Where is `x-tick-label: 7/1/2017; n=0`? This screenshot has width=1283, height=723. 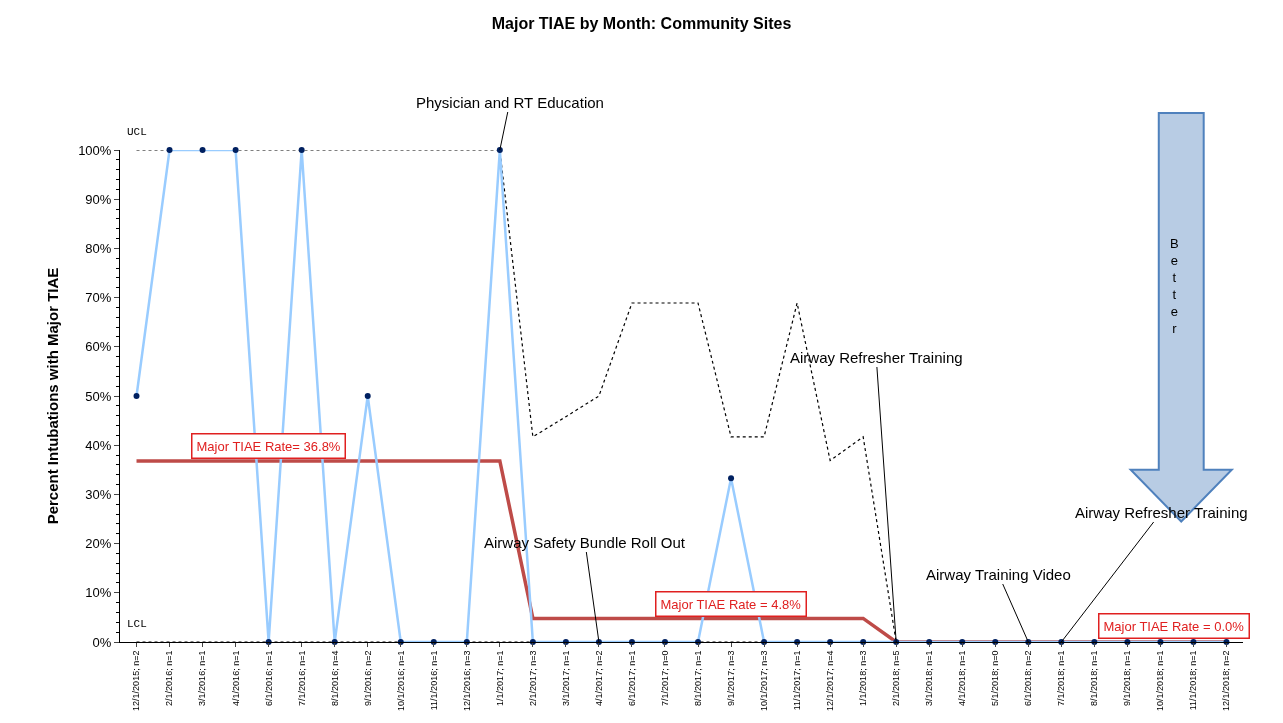
x-tick-label: 7/1/2017; n=0 is located at coordinates (664, 678).